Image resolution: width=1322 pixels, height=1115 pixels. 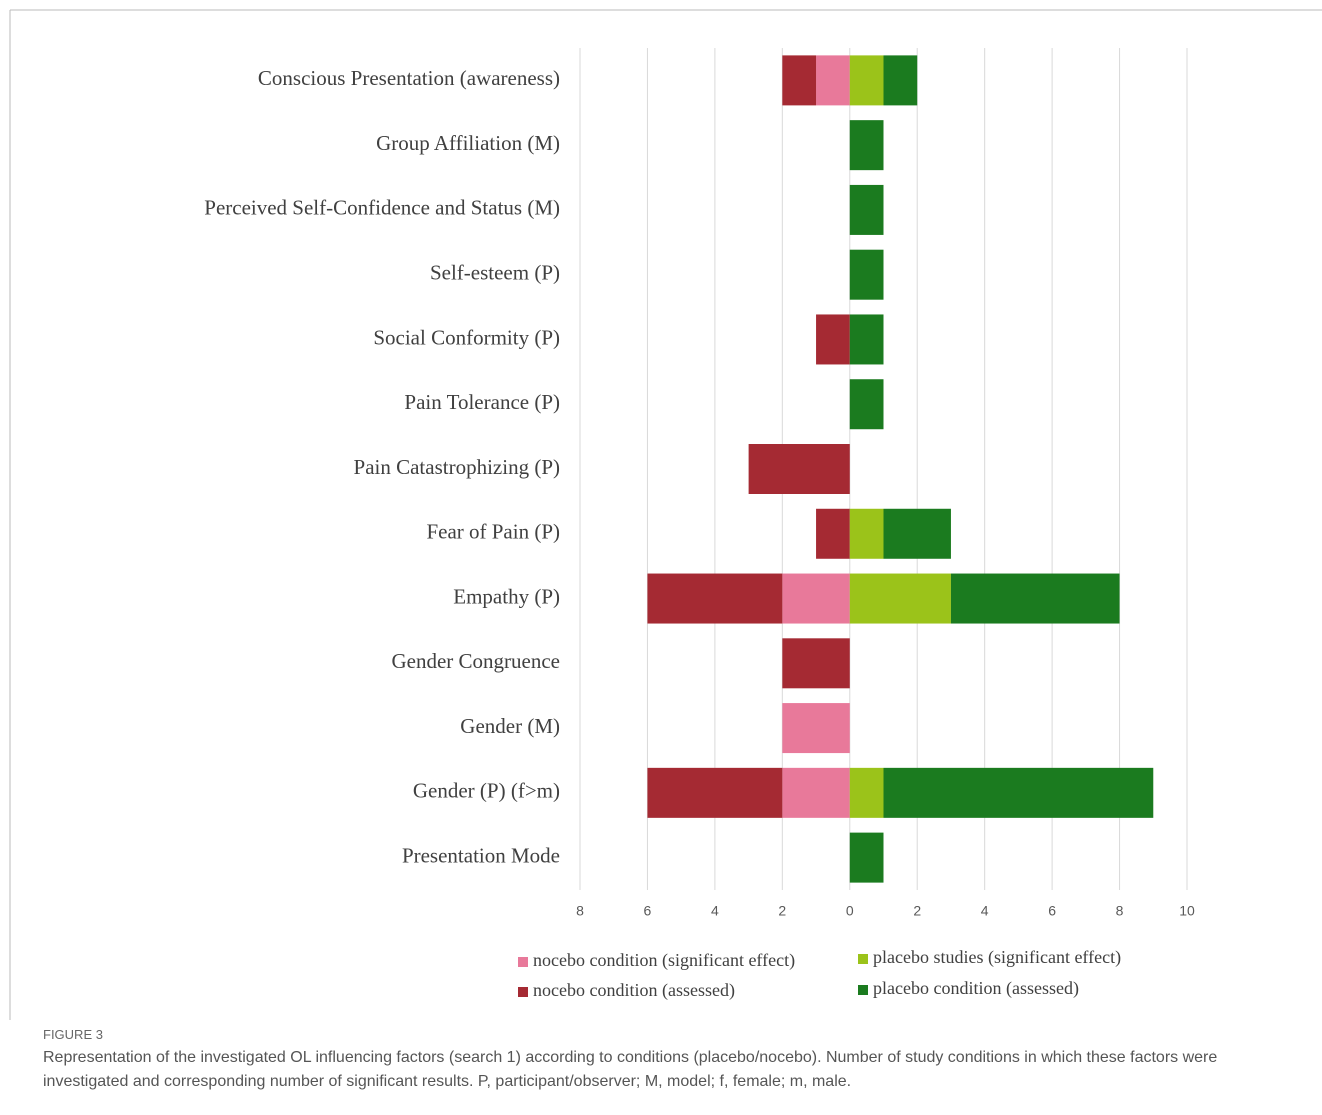 What do you see at coordinates (482, 402) in the screenshot?
I see `category-label: Pain Tolerance (P)` at bounding box center [482, 402].